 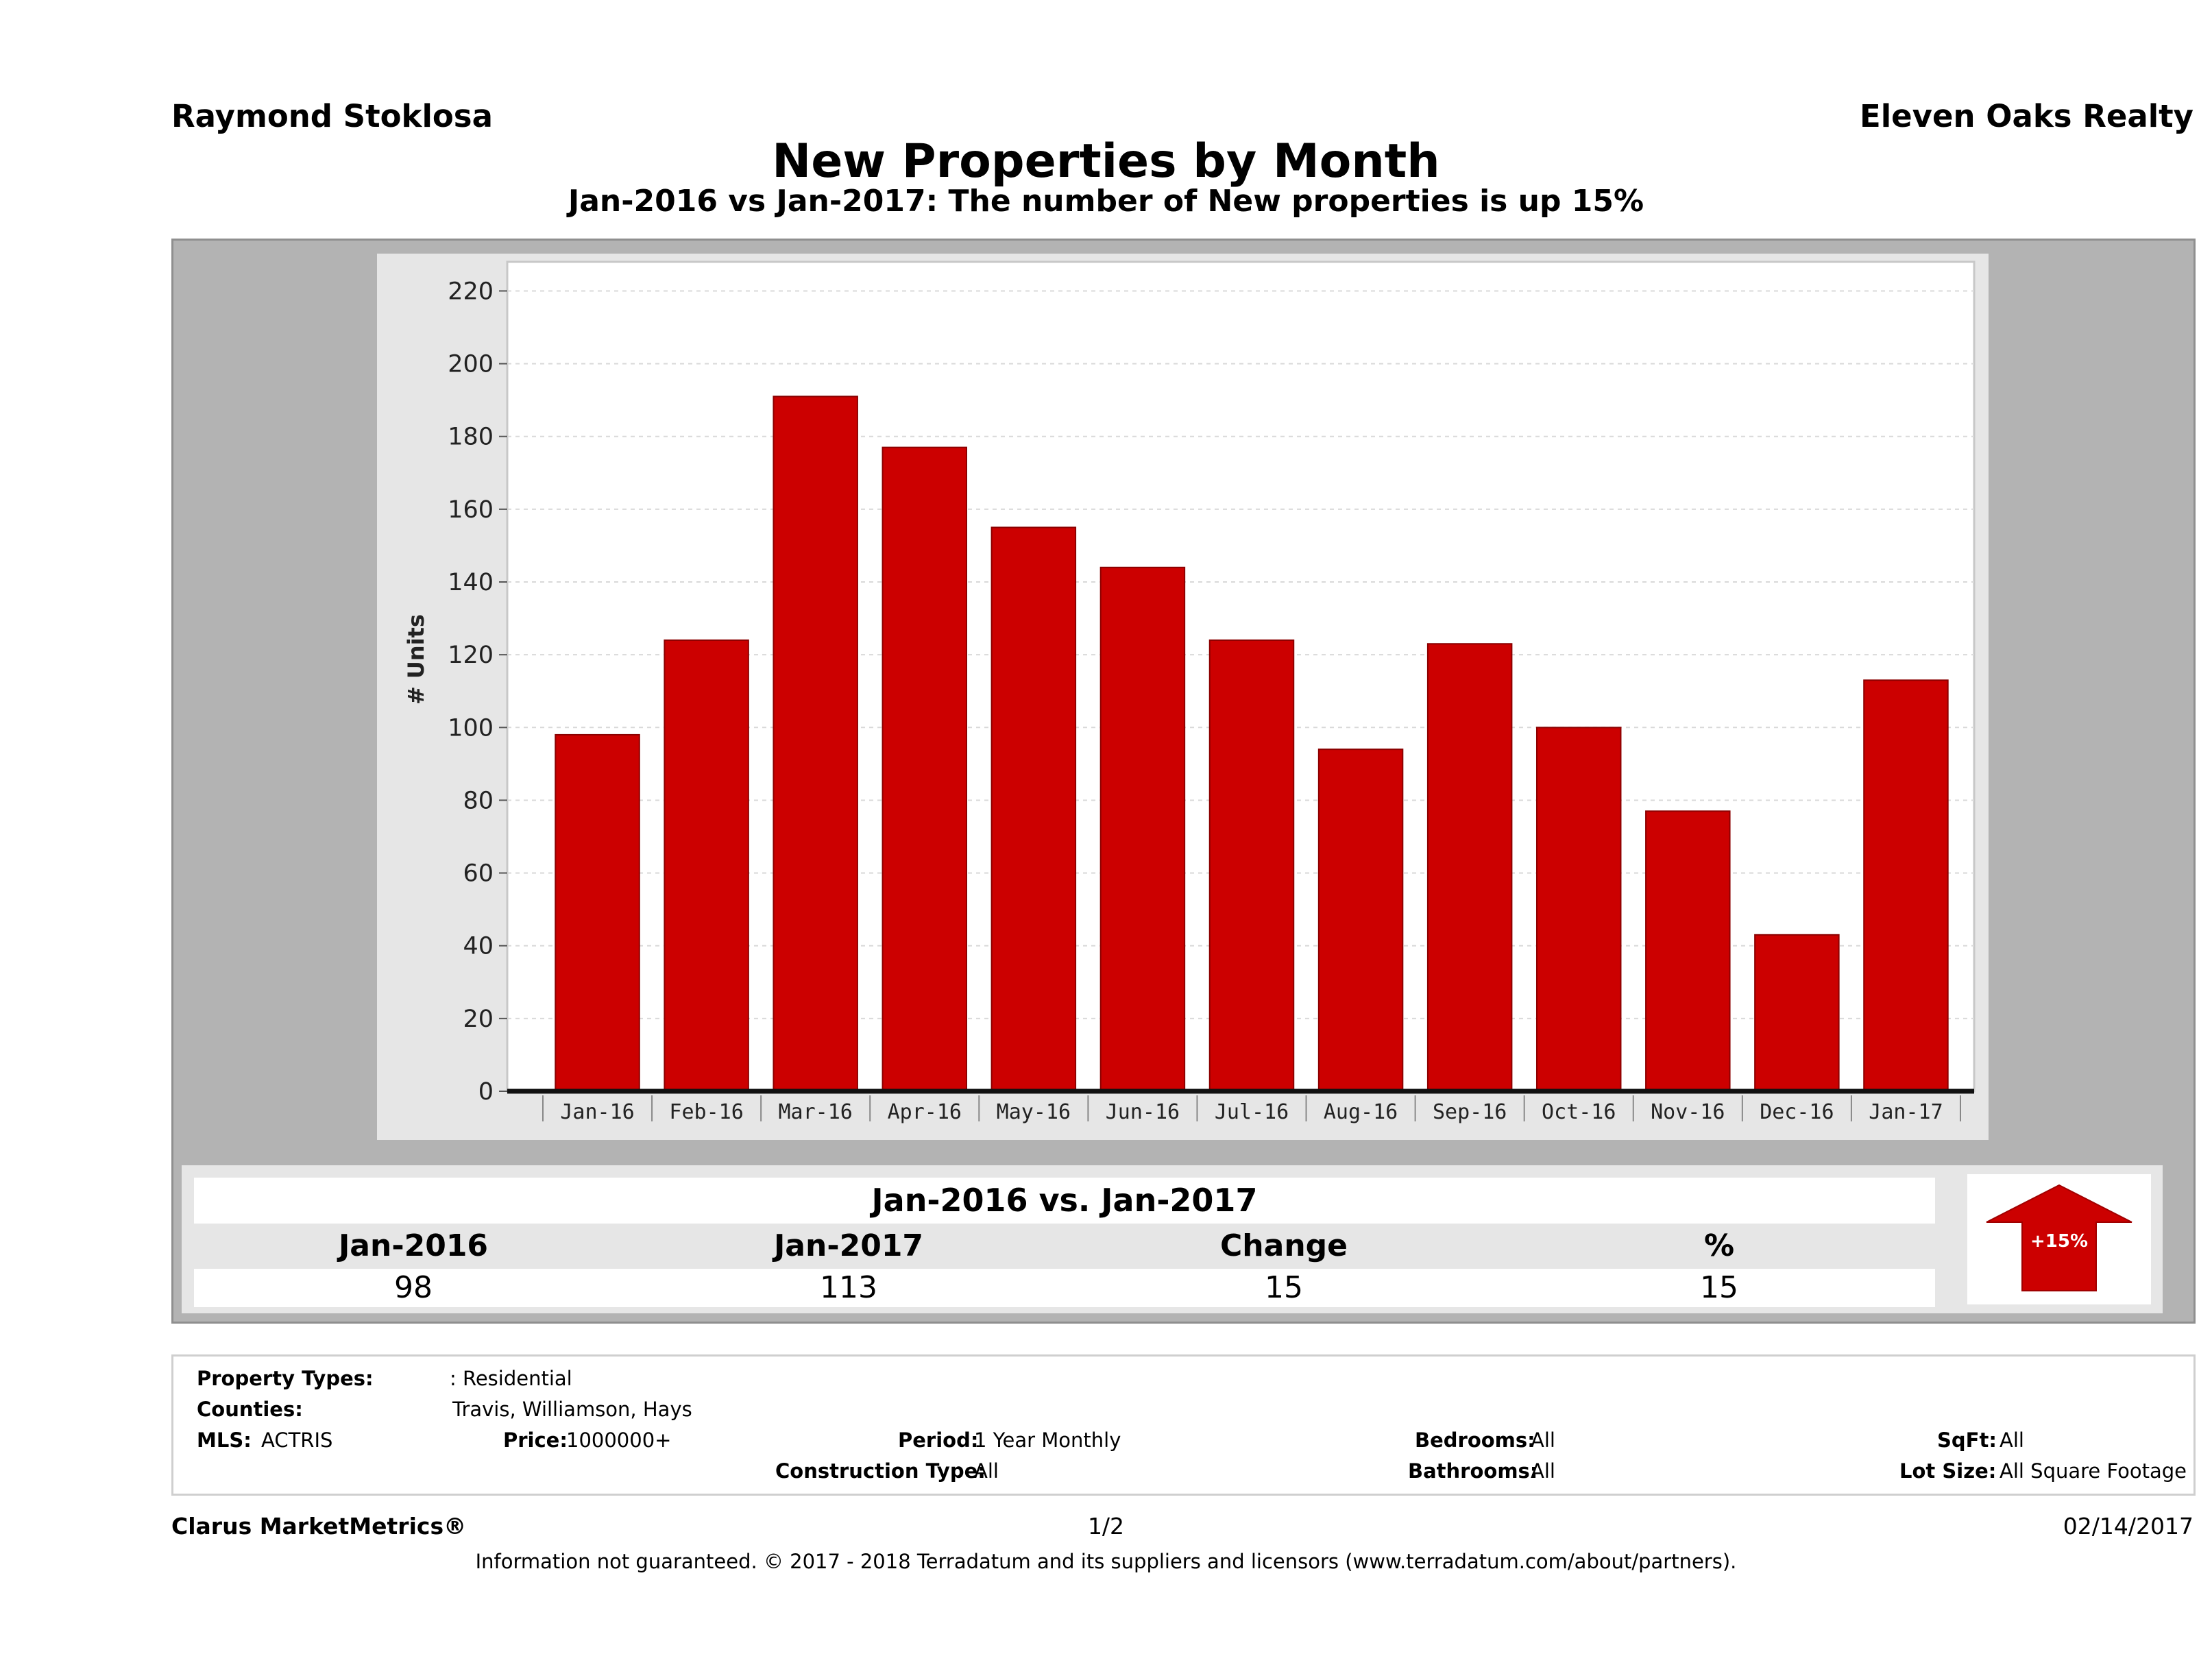 What do you see at coordinates (2093, 1471) in the screenshot?
I see `lot-size-value: All Square Footage` at bounding box center [2093, 1471].